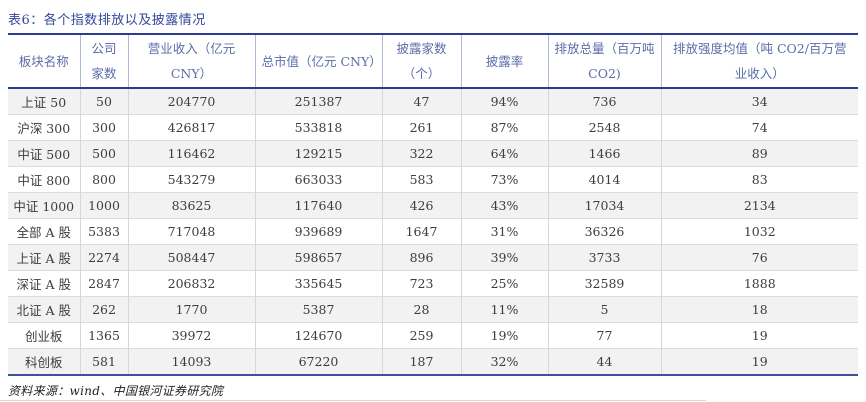 The width and height of the screenshot is (866, 402). I want to click on col-header-total-emissions: 排放总量（百万吨 CO2), so click(604, 61).